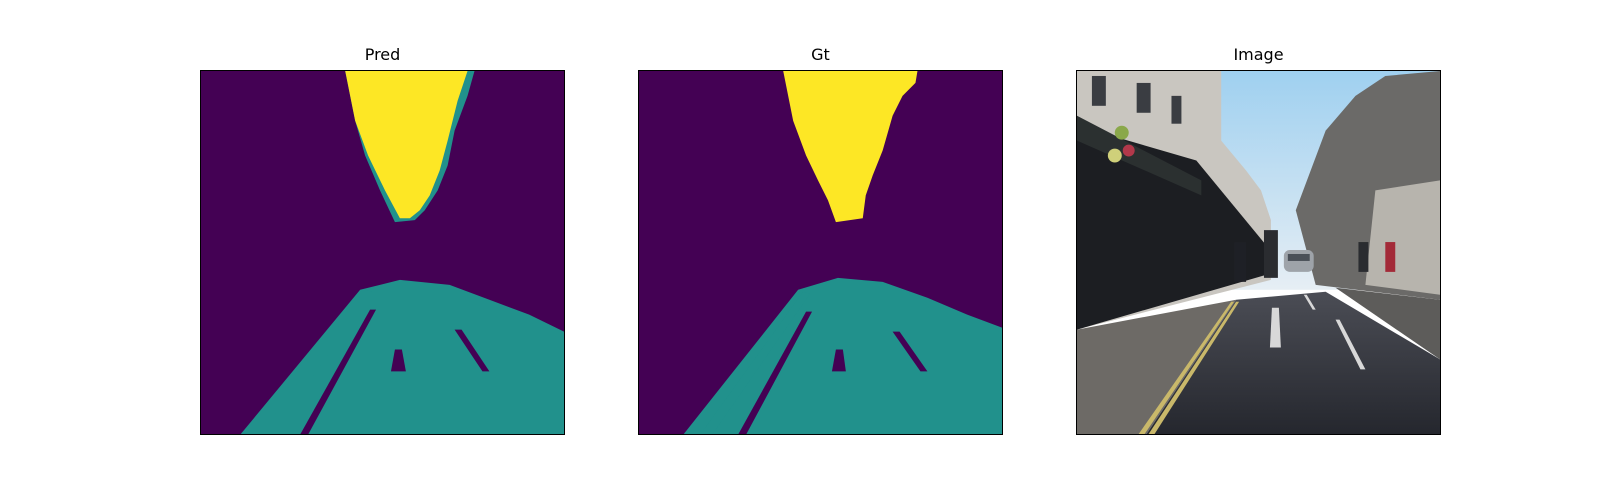 The image size is (1600, 500). I want to click on pred-road-left-strip, so click(316, 361).